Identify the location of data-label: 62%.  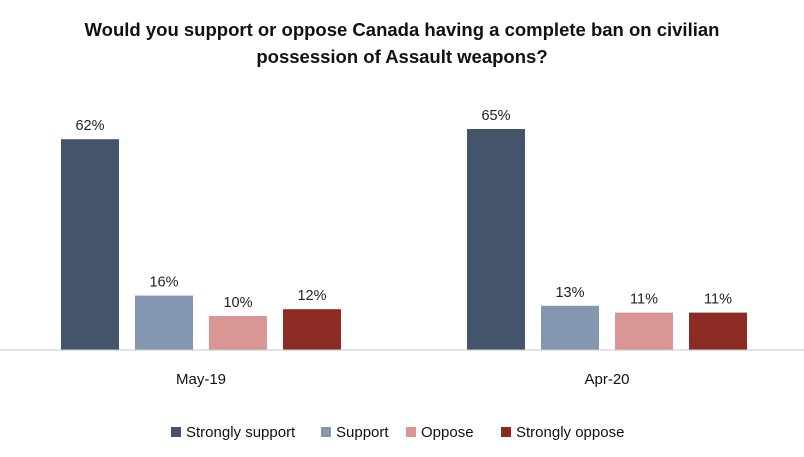
(89, 126).